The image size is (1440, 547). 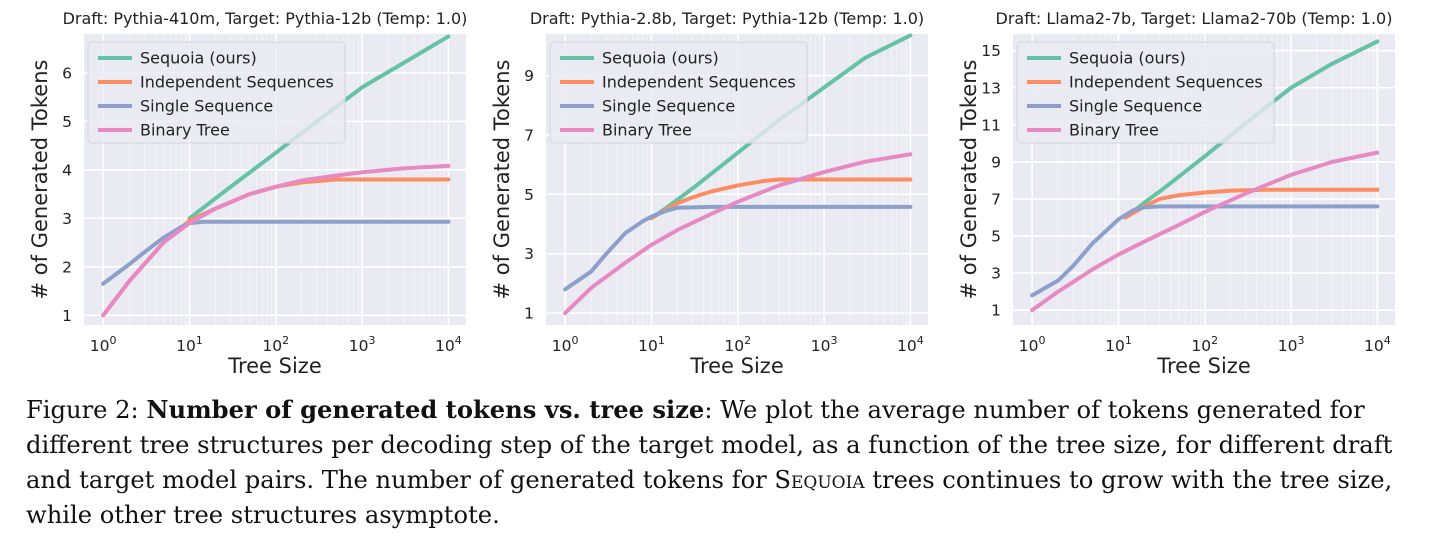 What do you see at coordinates (996, 162) in the screenshot?
I see `chart-3-y-tick-label: 9` at bounding box center [996, 162].